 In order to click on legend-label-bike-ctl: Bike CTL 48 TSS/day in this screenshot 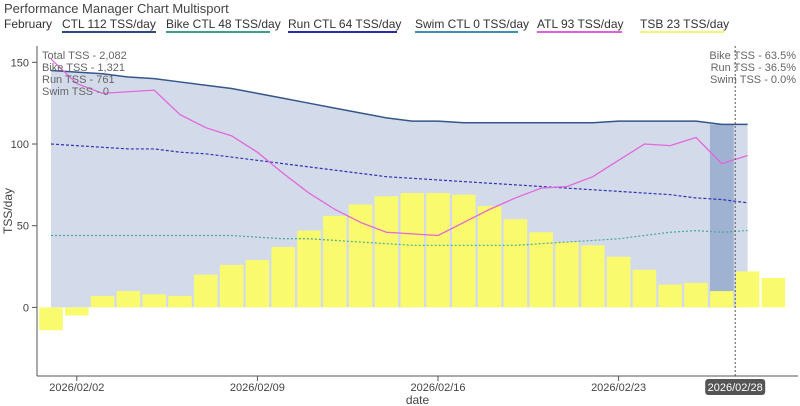, I will do `click(223, 24)`.